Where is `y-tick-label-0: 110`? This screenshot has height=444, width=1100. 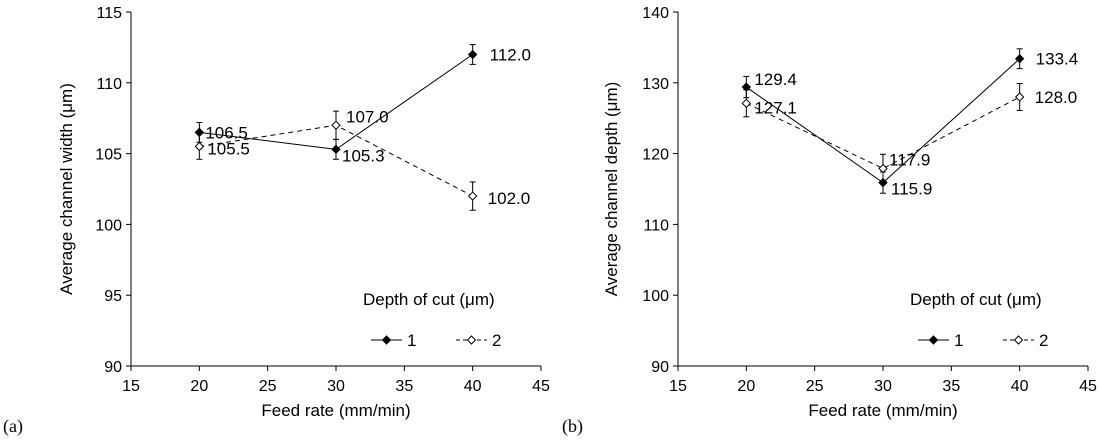 y-tick-label-0: 110 is located at coordinates (109, 84).